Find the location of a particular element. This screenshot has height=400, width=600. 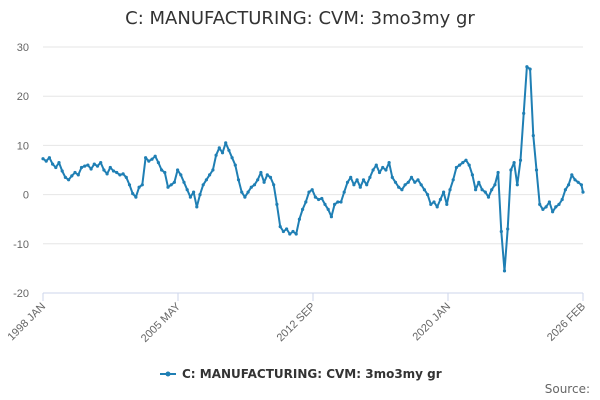

legend-label: C: MANUFACTURING: CVM: 3mo3my gr is located at coordinates (312, 374).